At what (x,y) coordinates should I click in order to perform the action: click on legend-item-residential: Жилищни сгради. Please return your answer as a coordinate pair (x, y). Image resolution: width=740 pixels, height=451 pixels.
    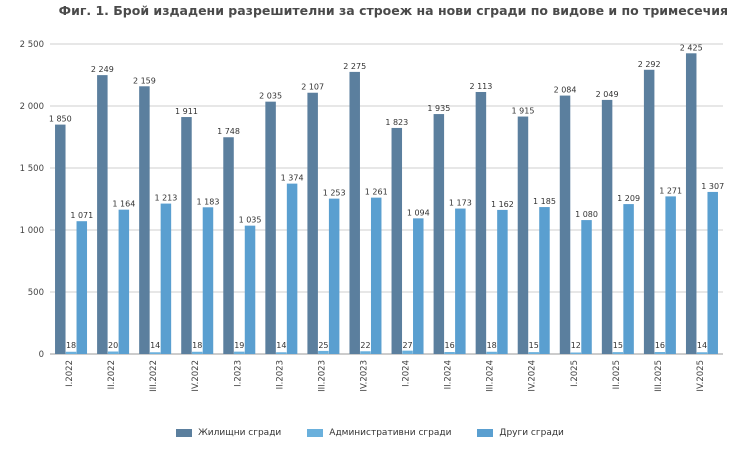
    Looking at the image, I should click on (228, 433).